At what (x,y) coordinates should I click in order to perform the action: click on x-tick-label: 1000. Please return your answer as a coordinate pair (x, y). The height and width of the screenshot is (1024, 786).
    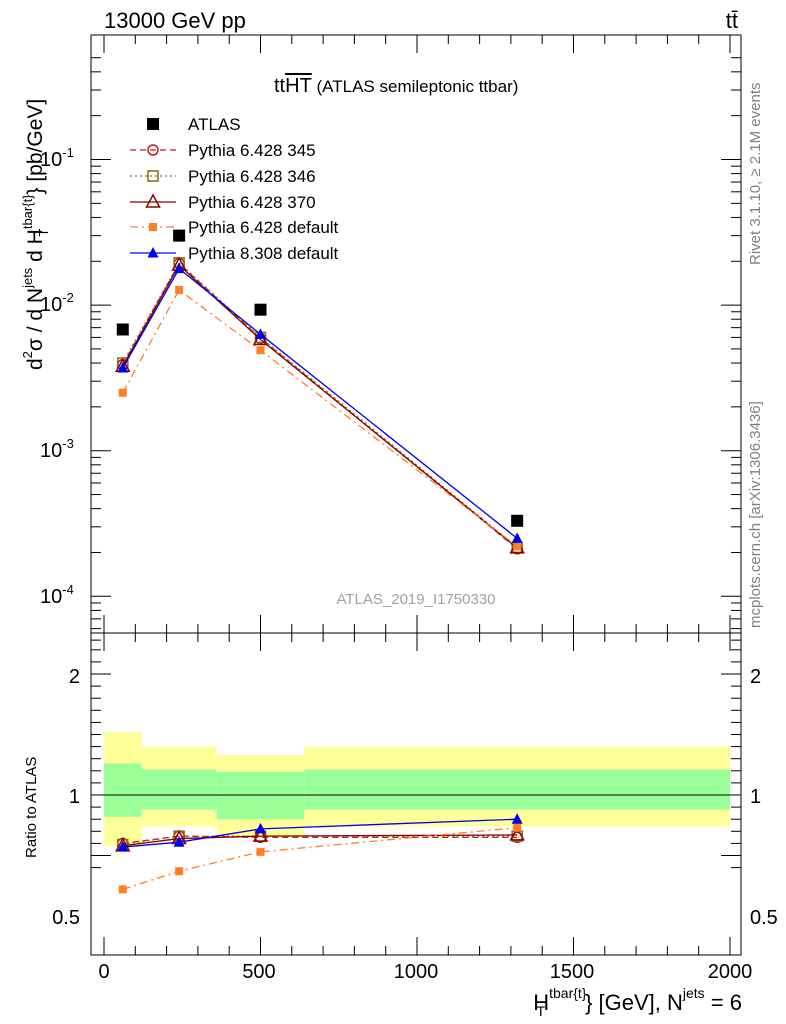
    Looking at the image, I should click on (416, 972).